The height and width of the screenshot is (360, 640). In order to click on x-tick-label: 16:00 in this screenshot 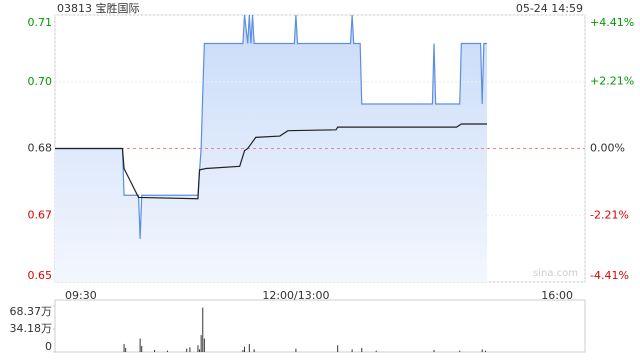, I will do `click(557, 295)`.